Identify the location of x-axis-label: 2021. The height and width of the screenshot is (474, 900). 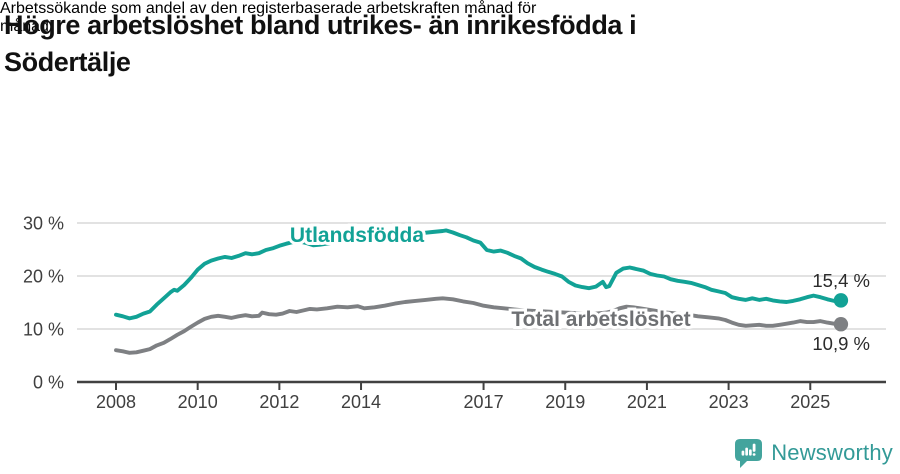
(647, 402).